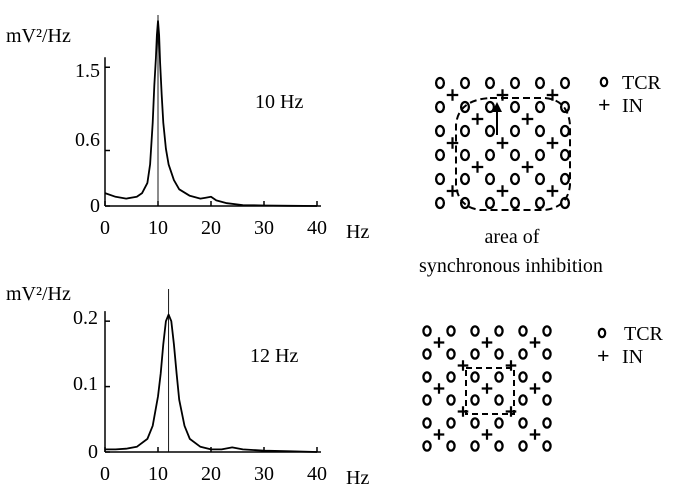  I want to click on diagram-caption: area of, so click(512, 237).